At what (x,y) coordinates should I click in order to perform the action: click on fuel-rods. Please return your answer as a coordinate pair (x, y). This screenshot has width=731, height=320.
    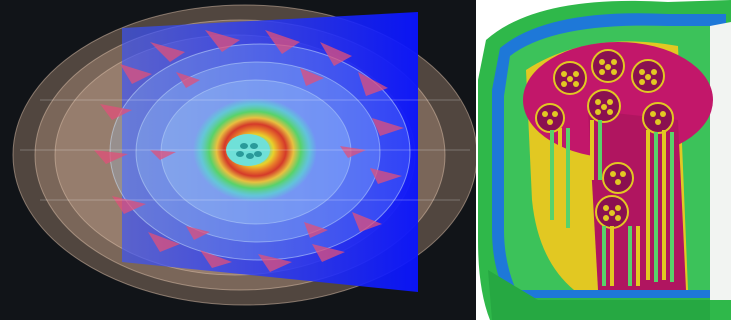
    Looking at the image, I should click on (612, 203).